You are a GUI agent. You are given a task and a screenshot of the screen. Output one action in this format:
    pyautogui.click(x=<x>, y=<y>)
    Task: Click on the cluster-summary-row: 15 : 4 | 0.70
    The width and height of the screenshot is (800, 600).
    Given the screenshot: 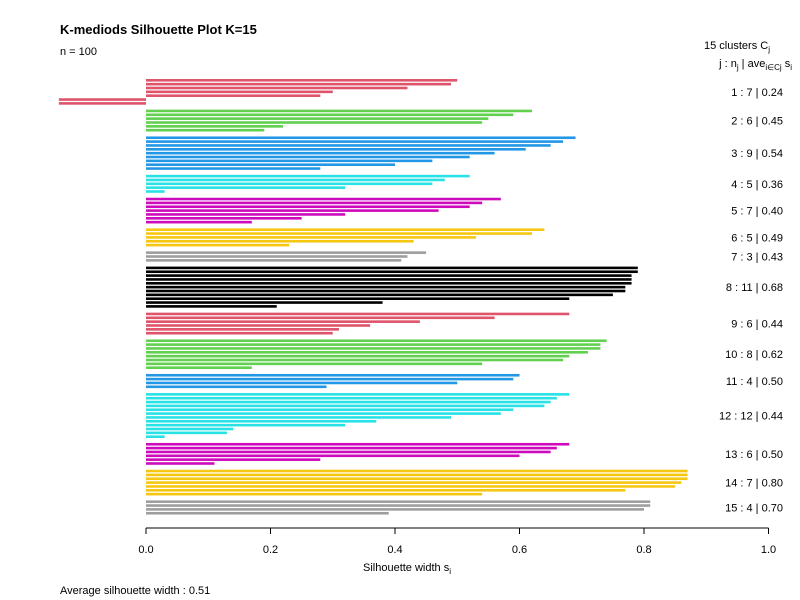 What is the action you would take?
    pyautogui.click(x=754, y=509)
    